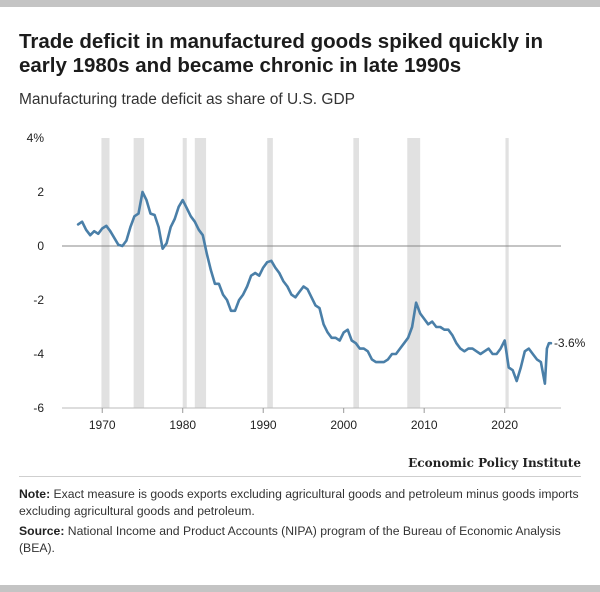  I want to click on end-value-label: -3.6%, so click(570, 343).